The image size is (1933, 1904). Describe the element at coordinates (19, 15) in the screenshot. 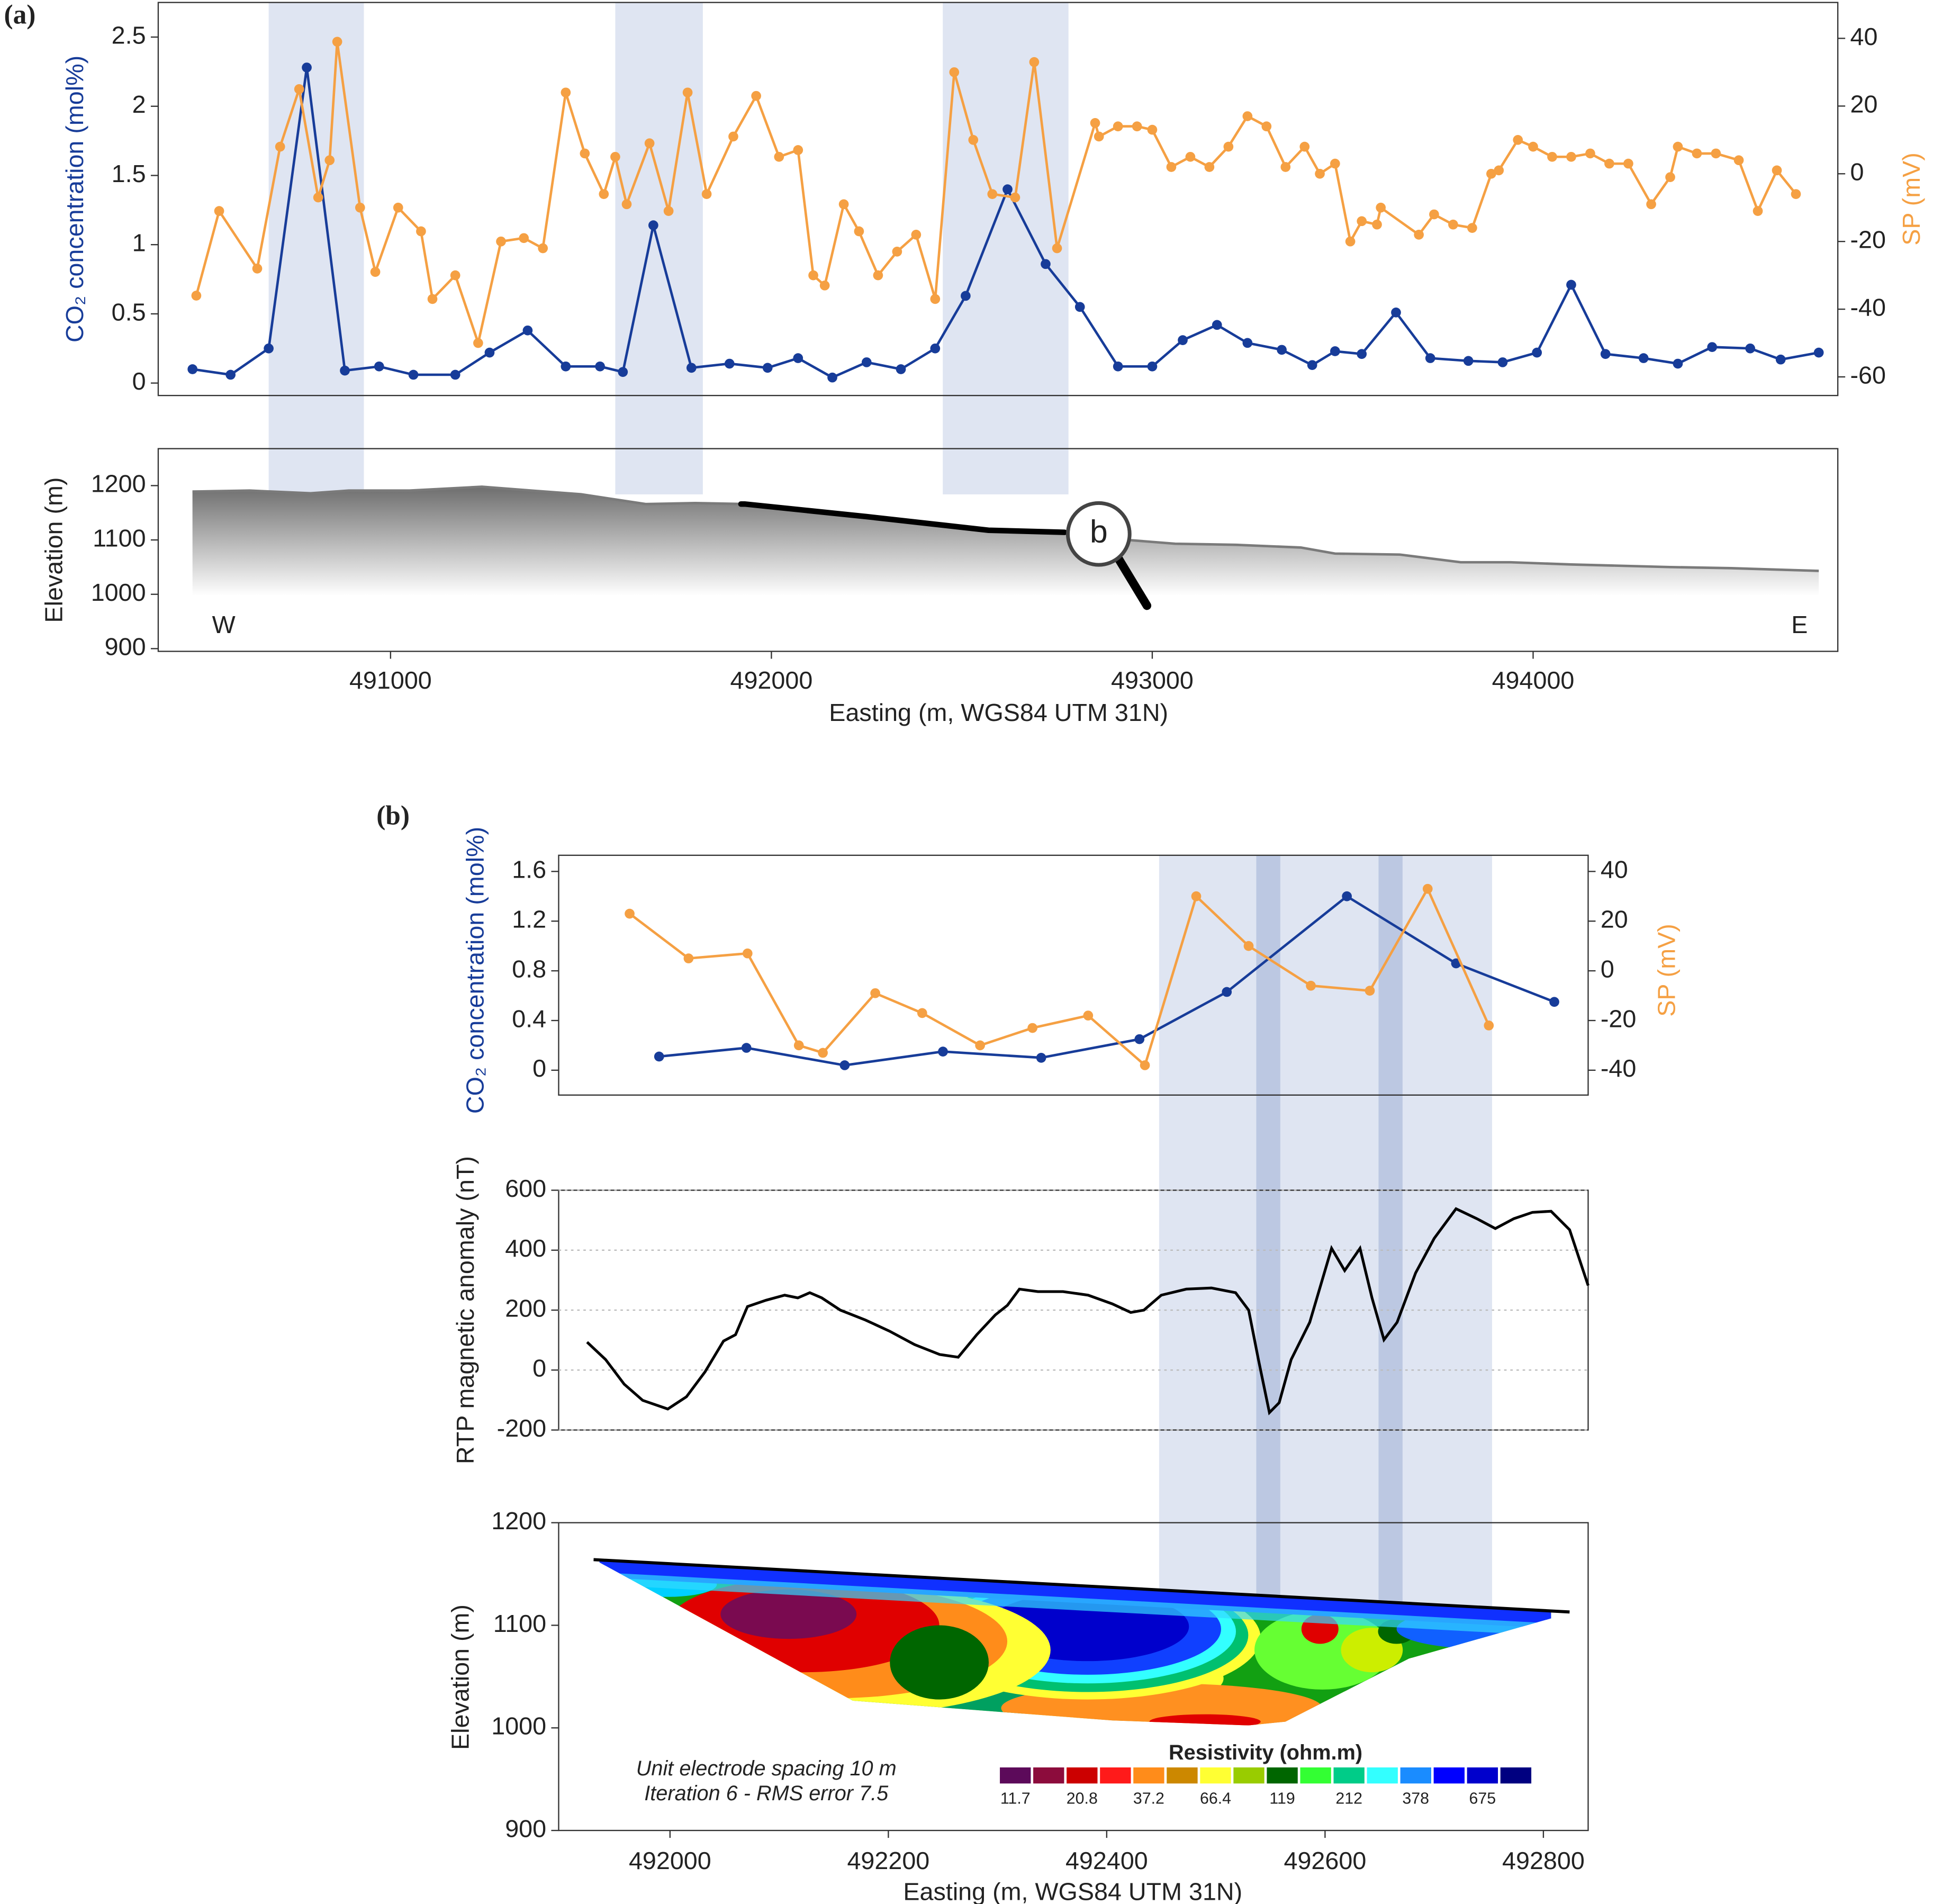

I see `panel-label: (a)` at that location.